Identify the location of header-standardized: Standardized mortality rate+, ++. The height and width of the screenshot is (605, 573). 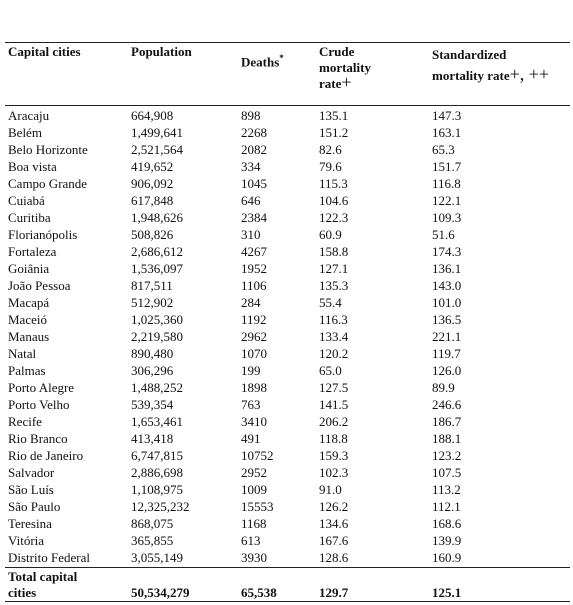
(491, 65).